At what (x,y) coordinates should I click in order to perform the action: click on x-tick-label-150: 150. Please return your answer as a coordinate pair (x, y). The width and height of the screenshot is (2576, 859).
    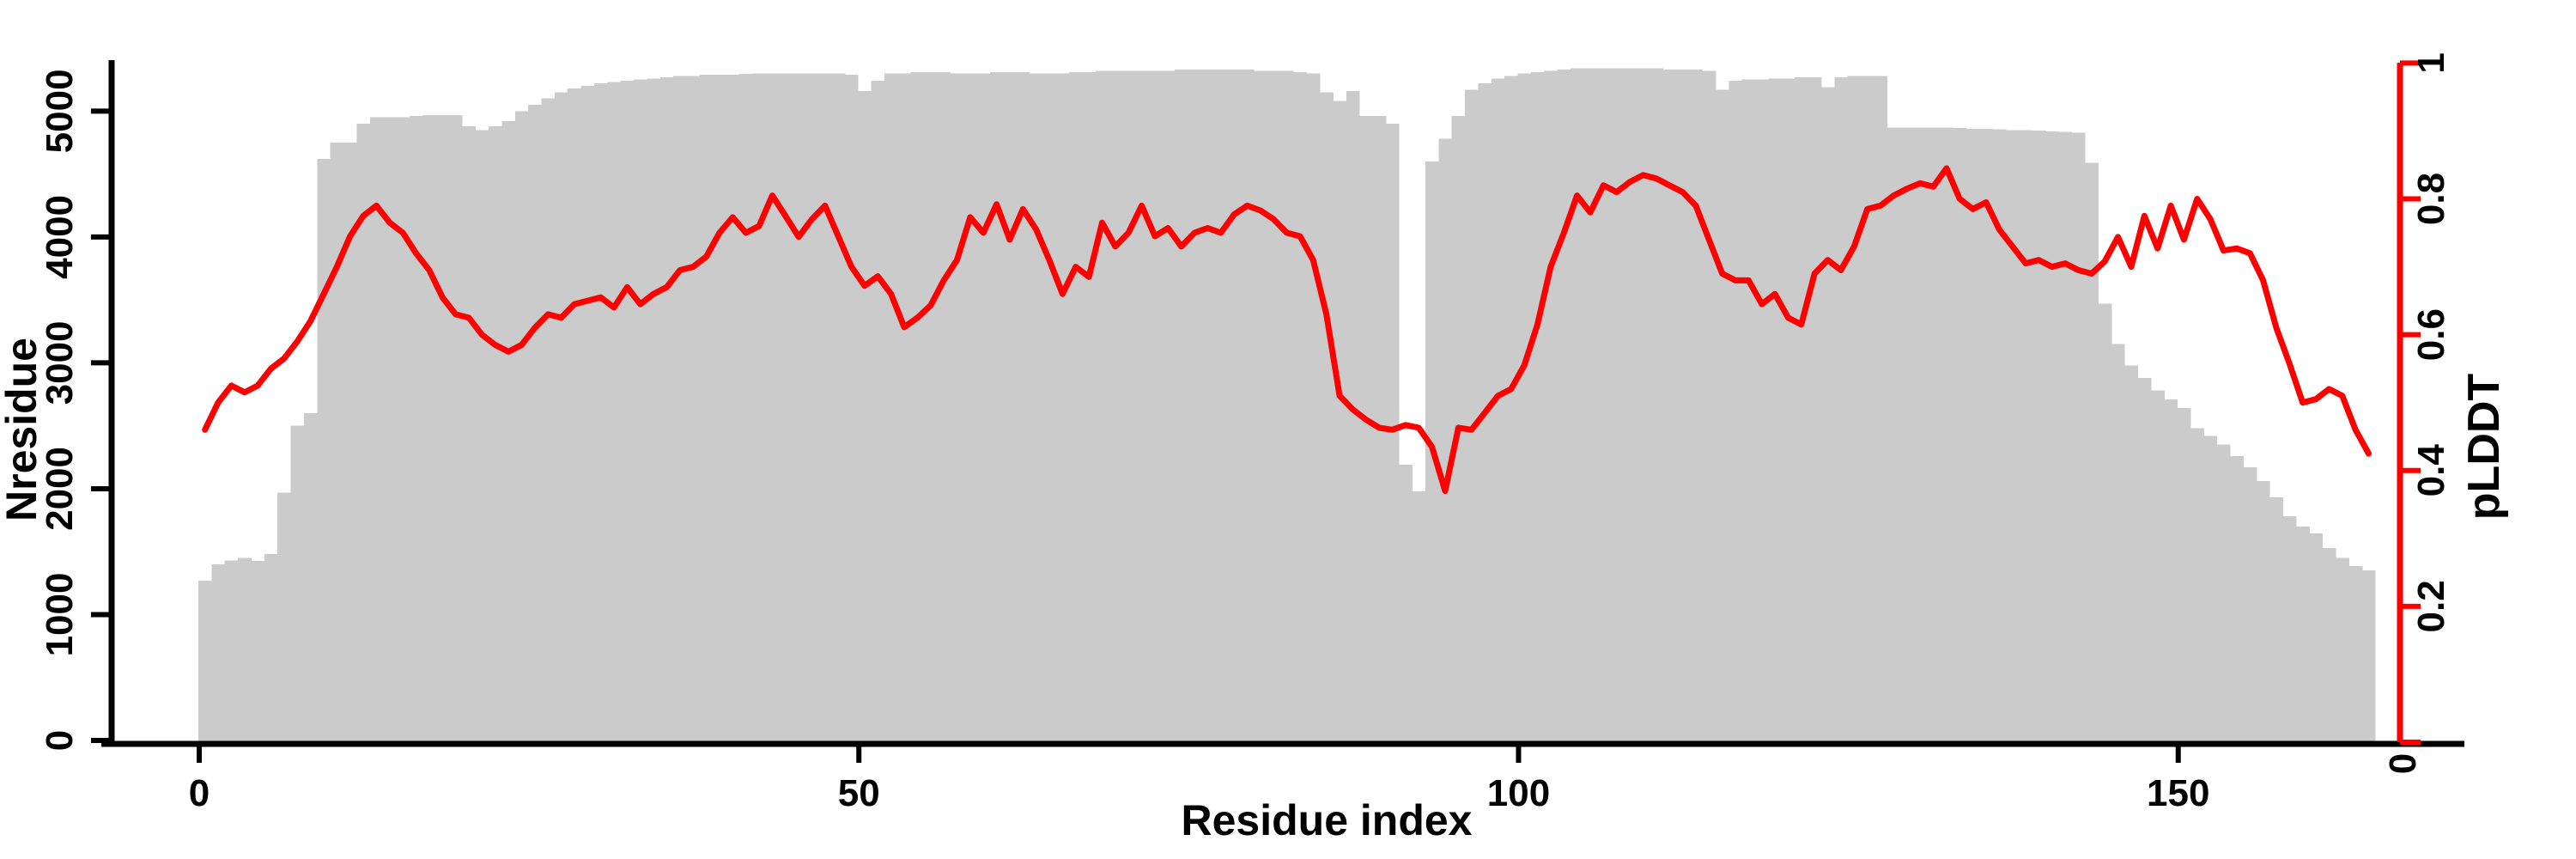
    Looking at the image, I should click on (2178, 793).